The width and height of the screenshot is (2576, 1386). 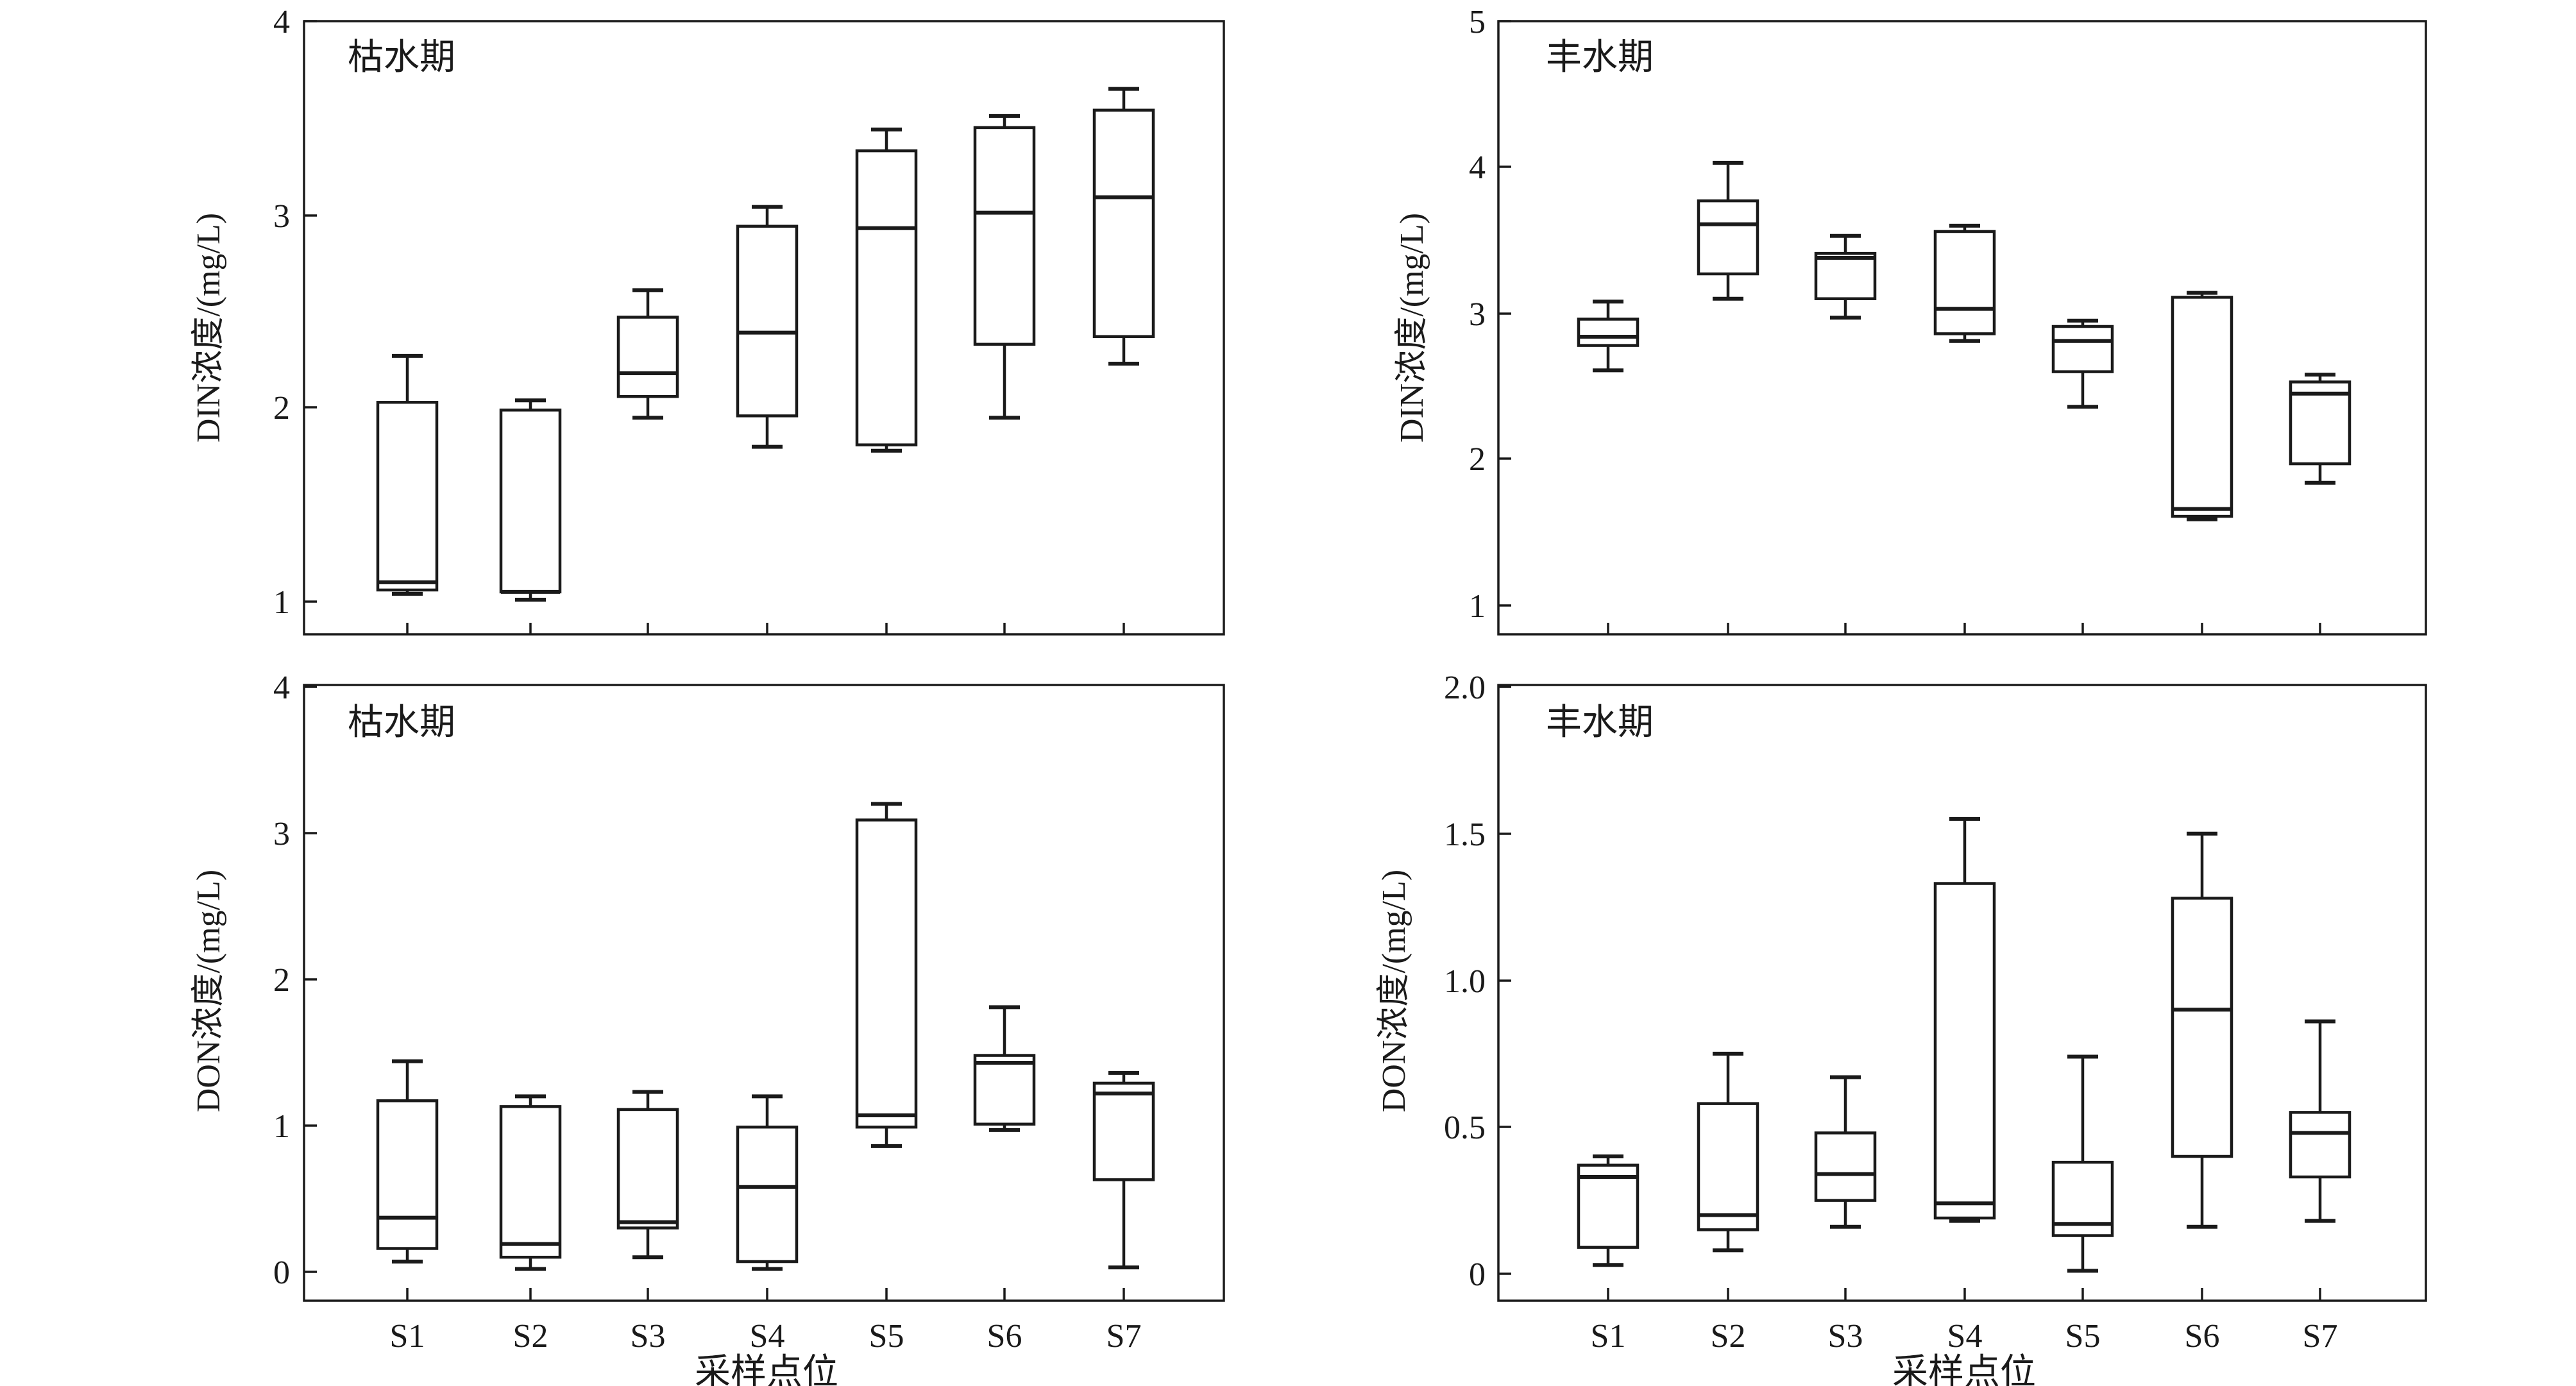 I want to click on y-tick: 0.5, so click(x=1477, y=1128).